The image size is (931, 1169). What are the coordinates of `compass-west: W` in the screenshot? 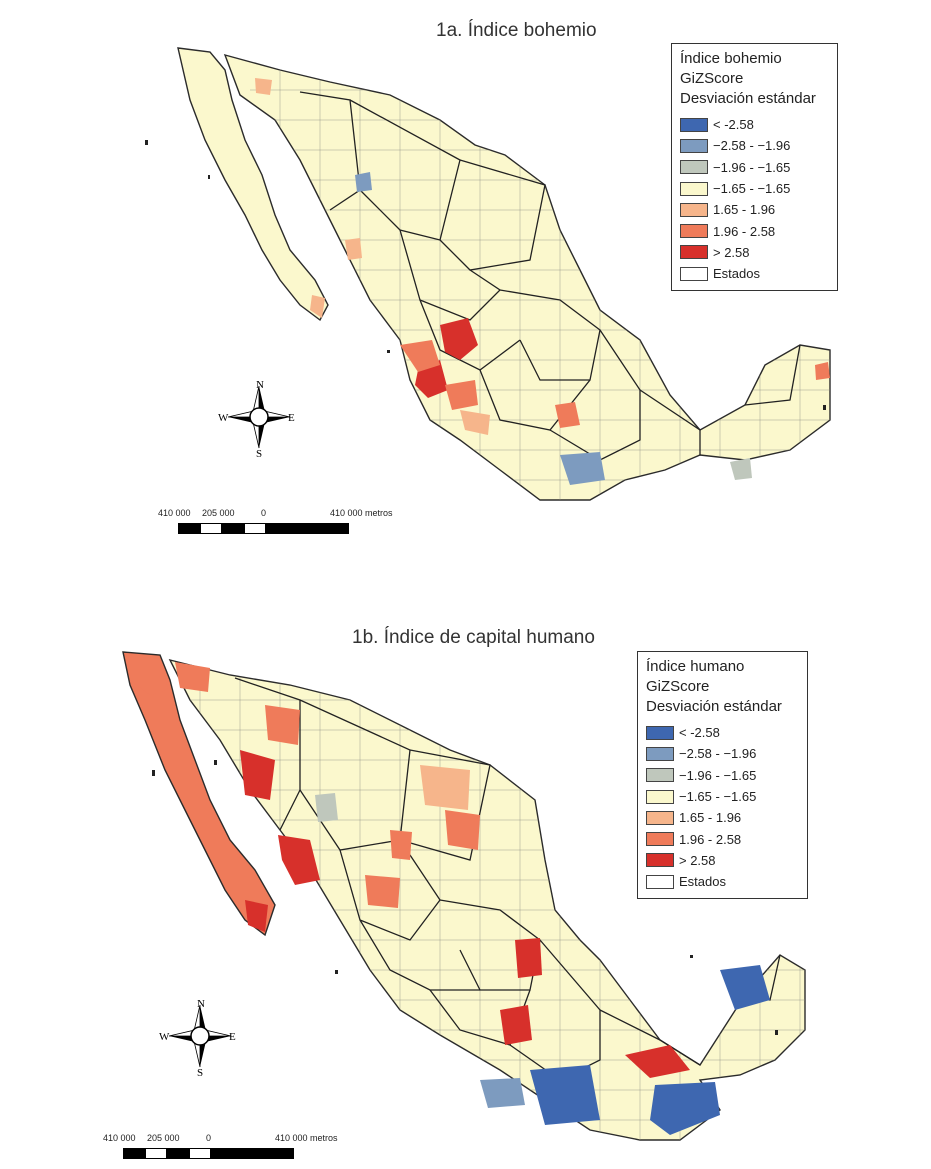 It's located at (164, 1037).